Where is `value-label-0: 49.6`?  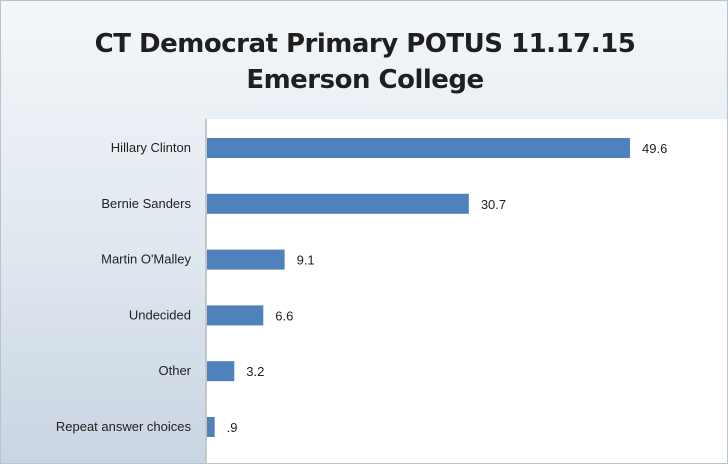
value-label-0: 49.6 is located at coordinates (654, 148).